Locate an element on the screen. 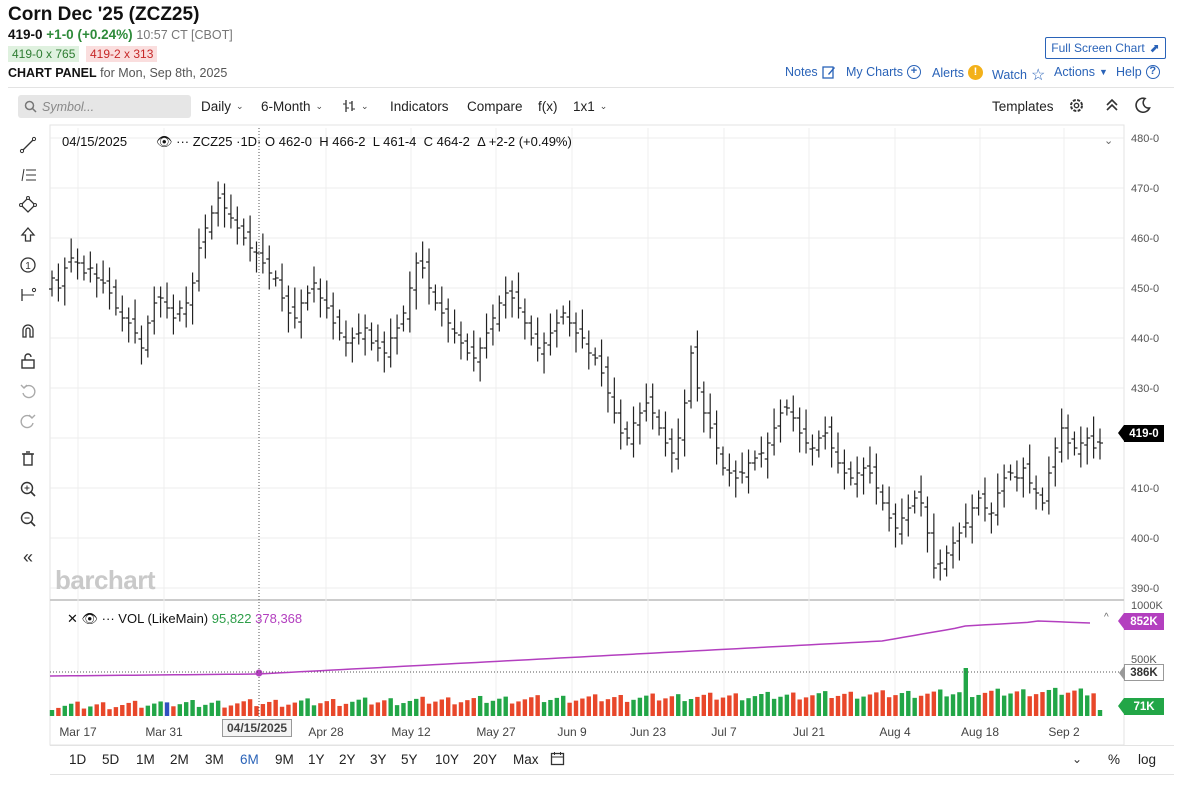  help-link: Help ? is located at coordinates (1138, 72).